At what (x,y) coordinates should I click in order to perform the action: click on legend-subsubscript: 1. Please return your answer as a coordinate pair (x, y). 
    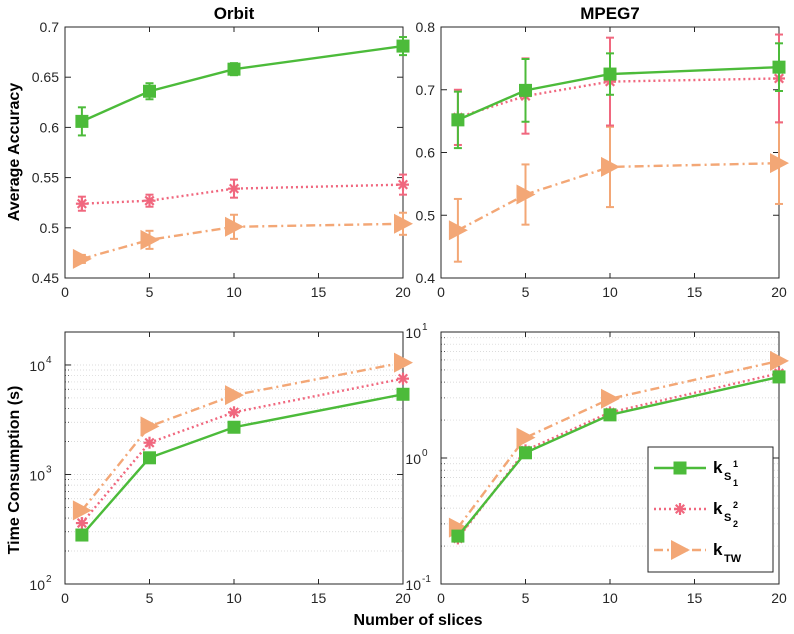
    Looking at the image, I should click on (735, 483).